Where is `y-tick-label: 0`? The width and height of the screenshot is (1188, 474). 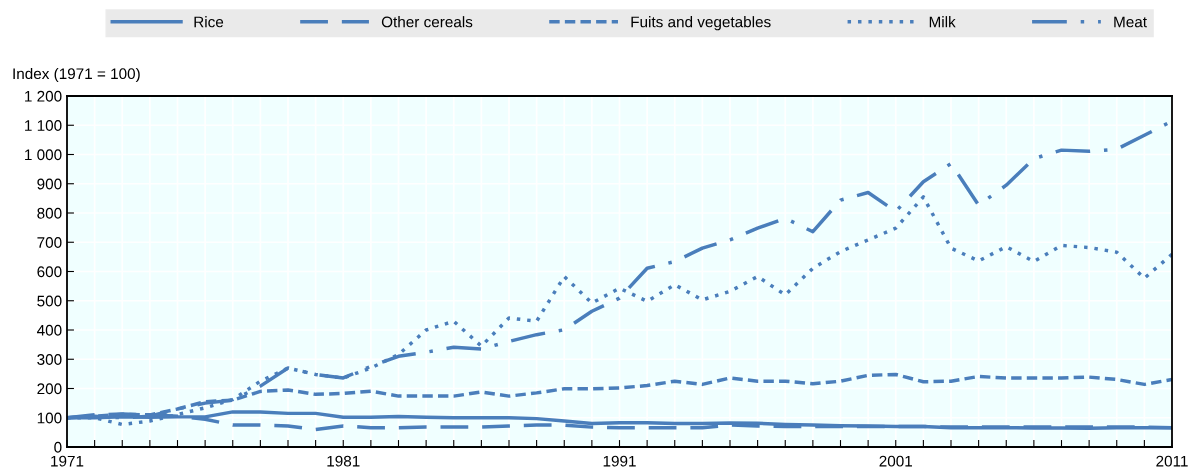 y-tick-label: 0 is located at coordinates (58, 447).